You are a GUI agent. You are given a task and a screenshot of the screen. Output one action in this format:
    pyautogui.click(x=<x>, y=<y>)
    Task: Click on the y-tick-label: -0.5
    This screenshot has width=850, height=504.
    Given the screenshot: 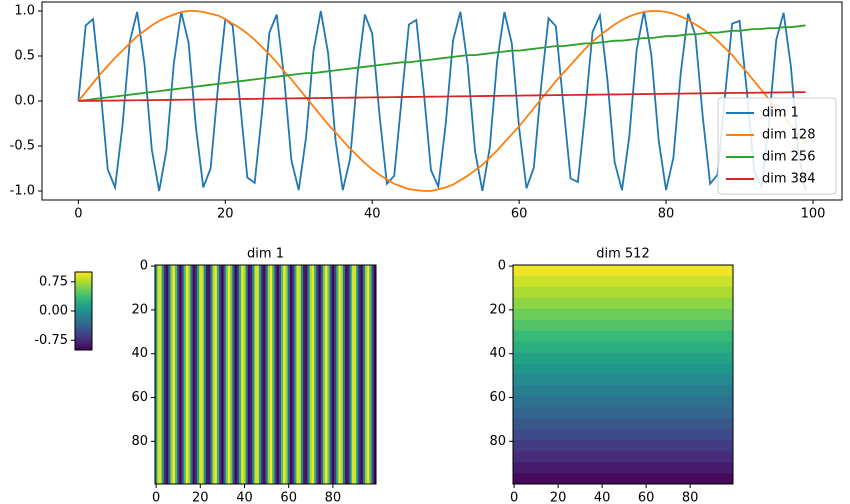 What is the action you would take?
    pyautogui.click(x=22, y=146)
    